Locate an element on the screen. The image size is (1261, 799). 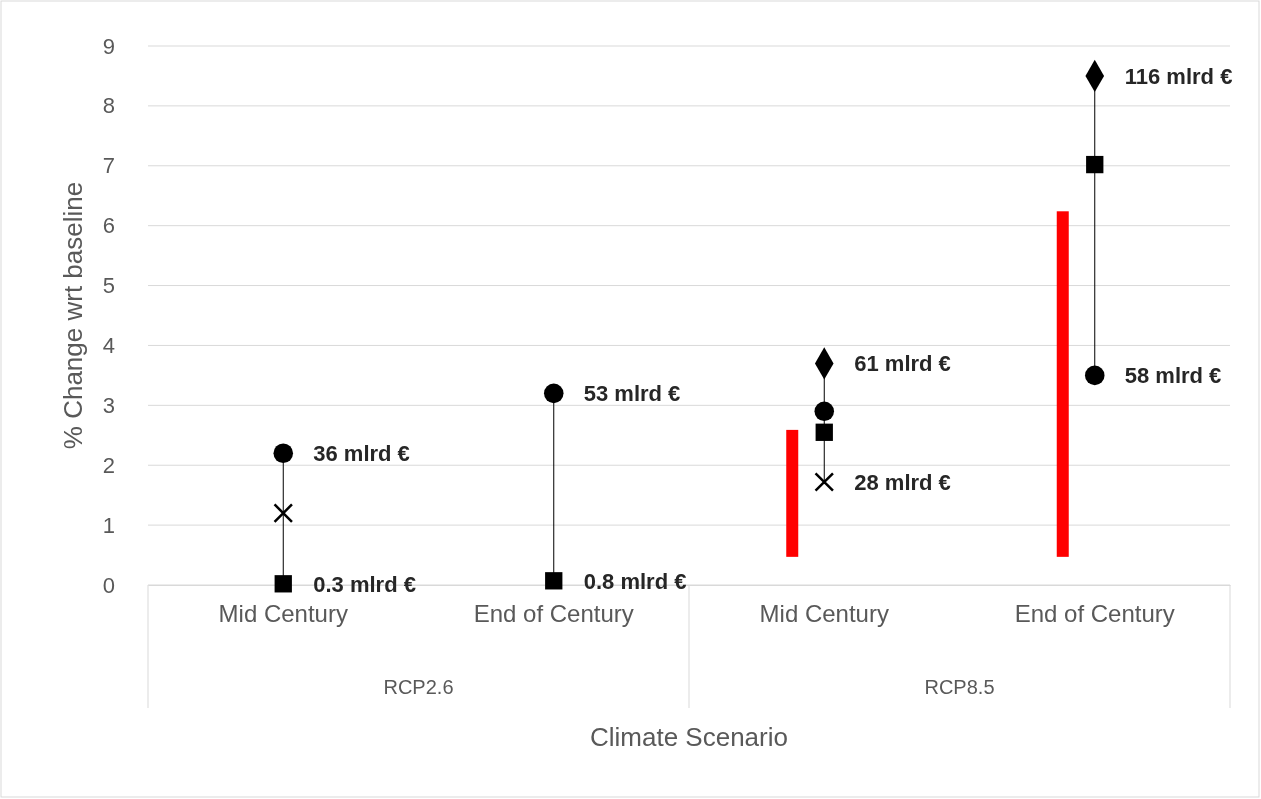
annotation: 0.8 mlrd € is located at coordinates (635, 581).